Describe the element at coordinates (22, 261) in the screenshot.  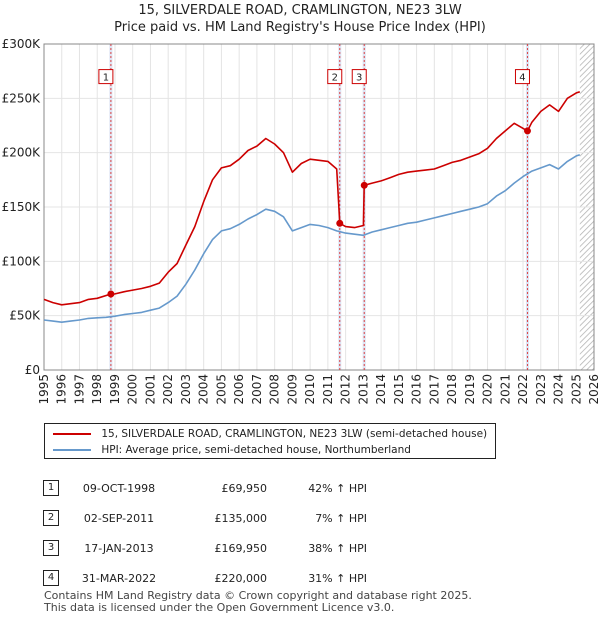
I see `y-tick-label: £100K` at that location.